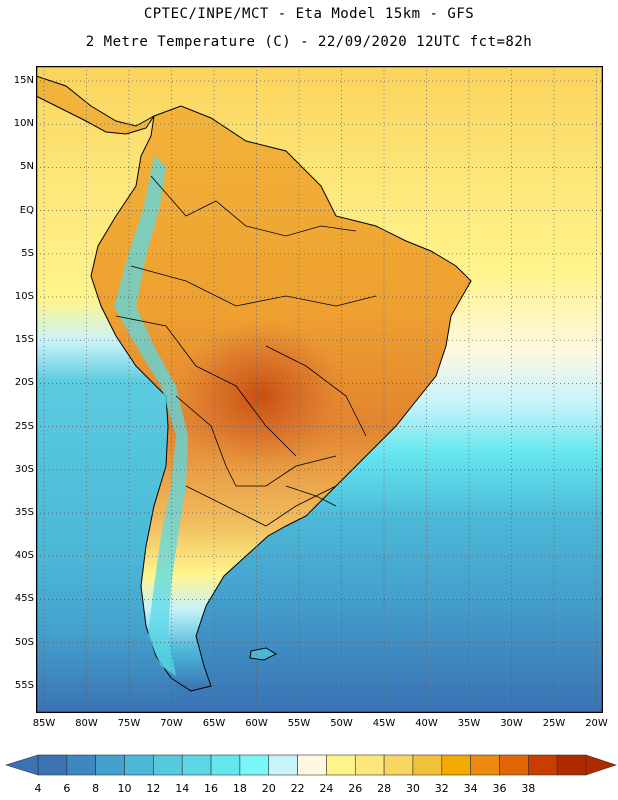 Image resolution: width=618 pixels, height=800 pixels. I want to click on colorbar-tick-label: 22, so click(297, 788).